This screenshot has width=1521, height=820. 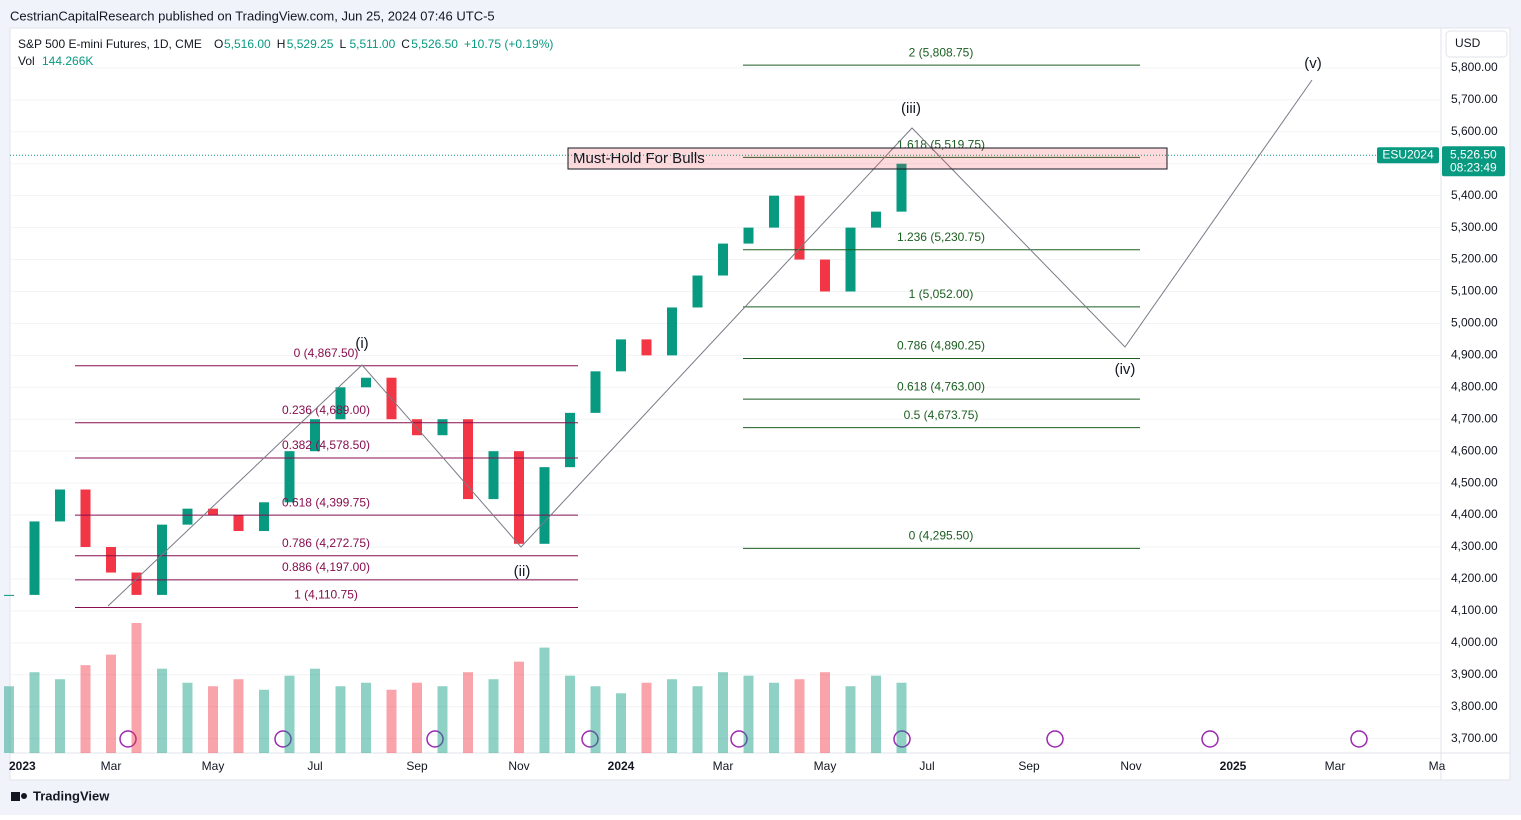 What do you see at coordinates (1474, 578) in the screenshot?
I see `y-tick-label: 4,200.00` at bounding box center [1474, 578].